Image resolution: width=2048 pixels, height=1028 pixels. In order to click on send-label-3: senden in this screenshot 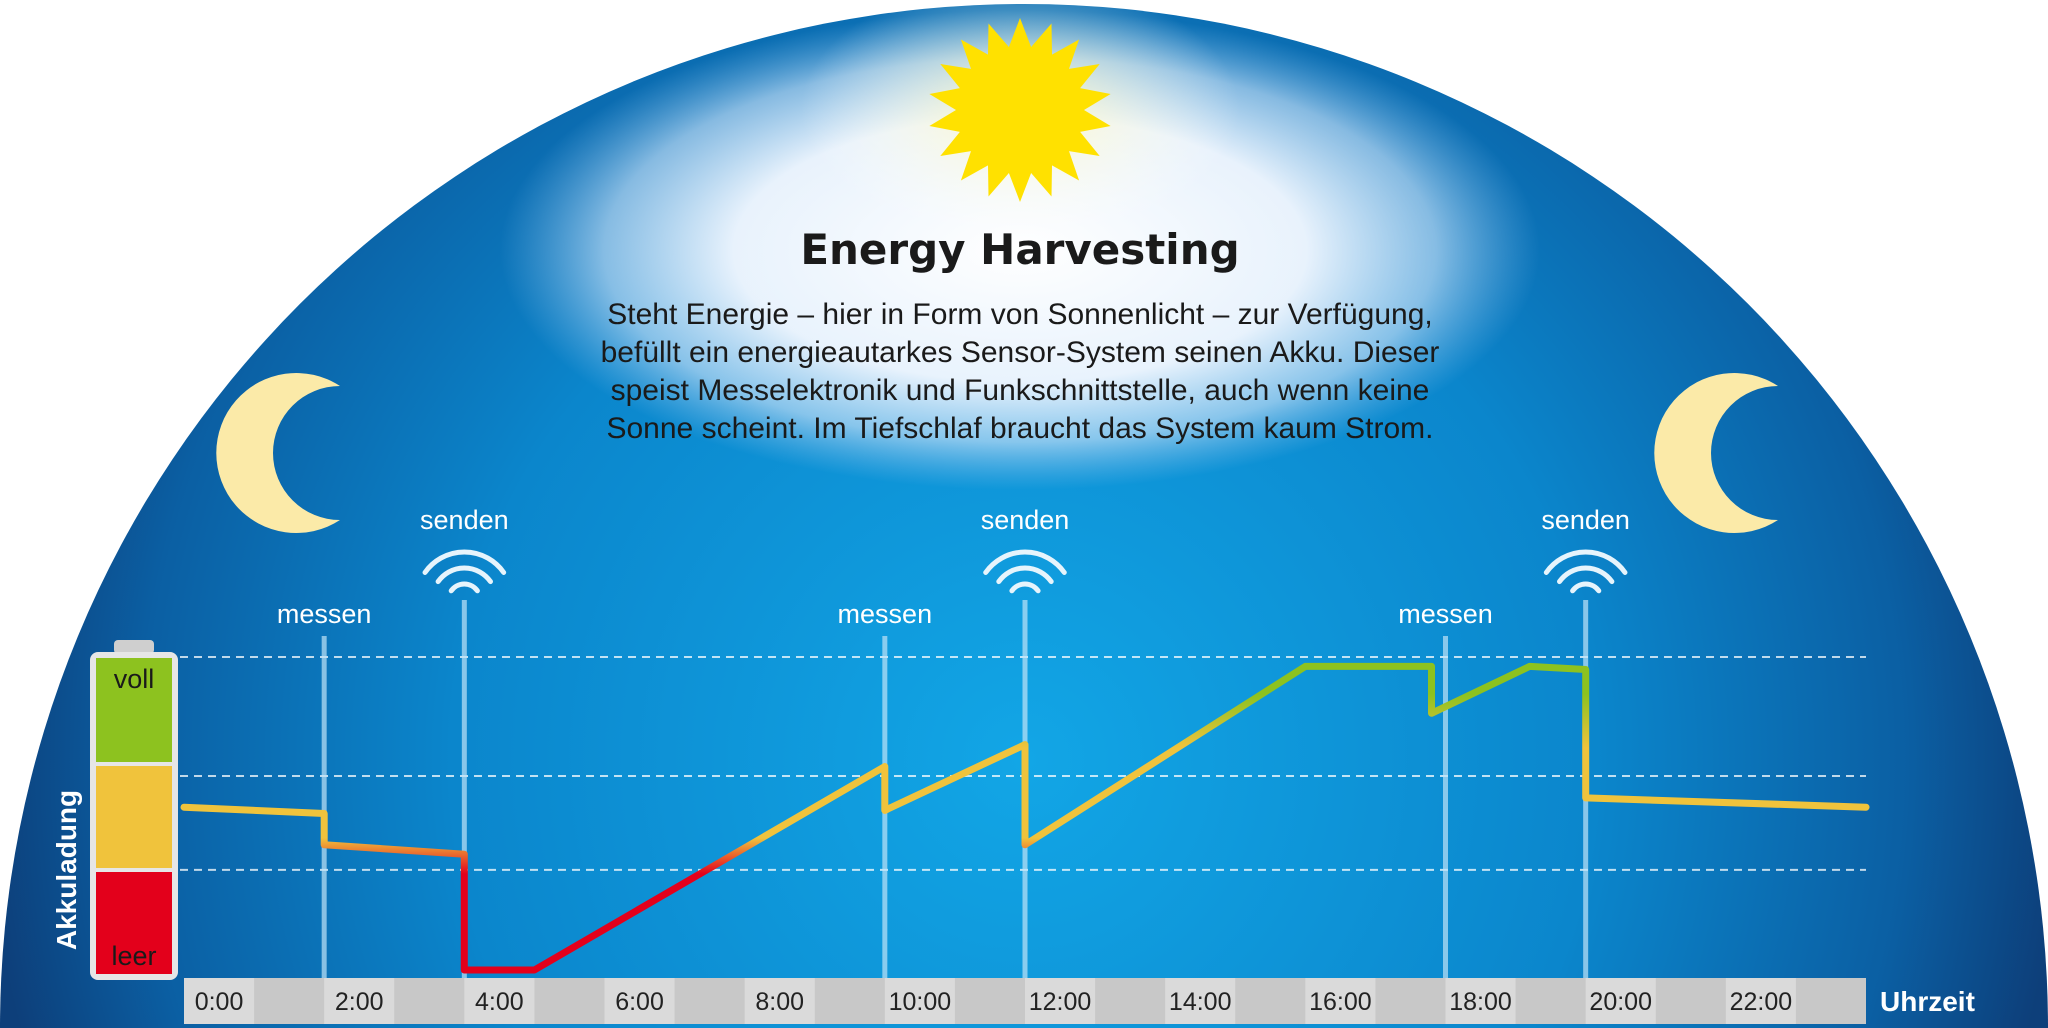, I will do `click(1585, 520)`.